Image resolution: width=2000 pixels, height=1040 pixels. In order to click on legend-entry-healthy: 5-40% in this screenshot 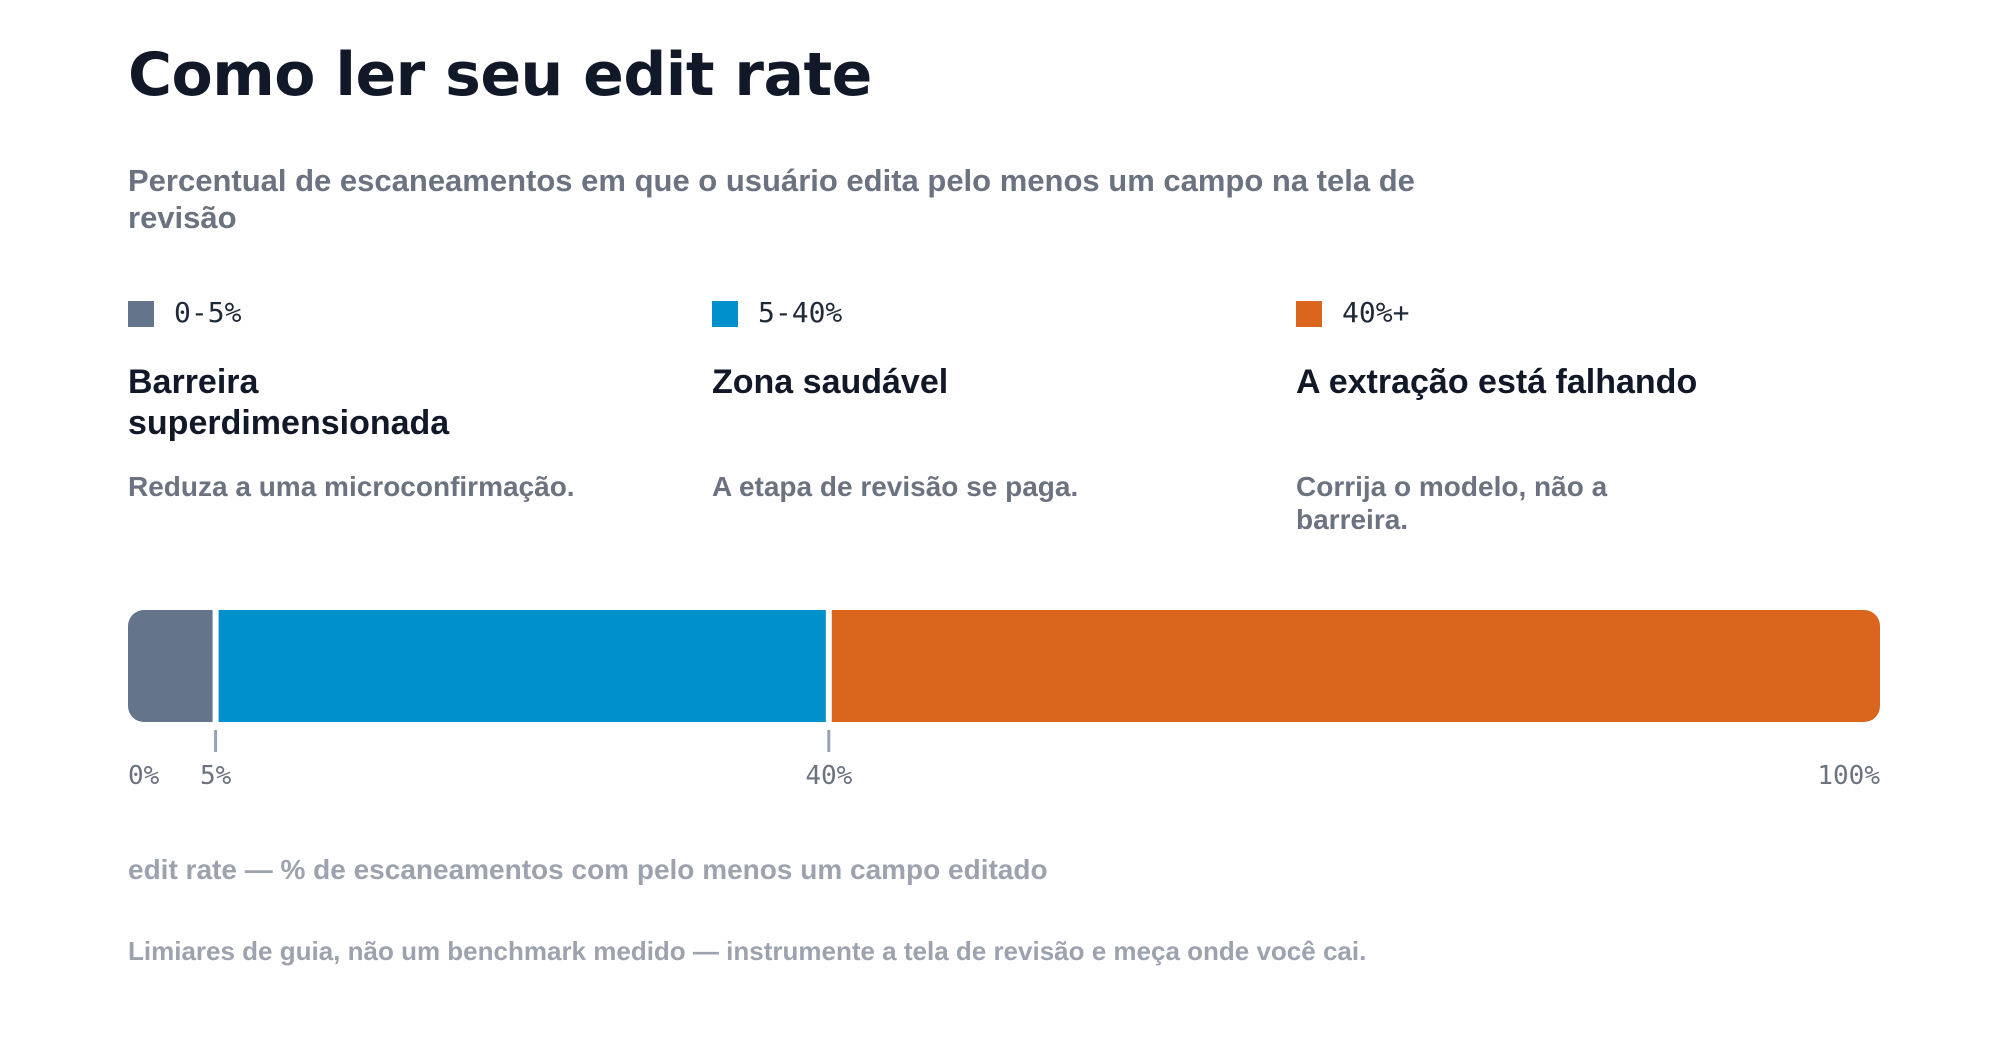, I will do `click(992, 312)`.